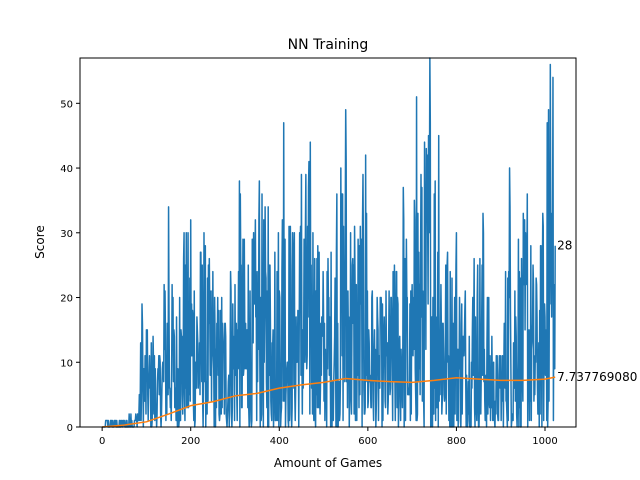 The width and height of the screenshot is (640, 480). Describe the element at coordinates (70, 428) in the screenshot. I see `y-tick-label: 0` at that location.